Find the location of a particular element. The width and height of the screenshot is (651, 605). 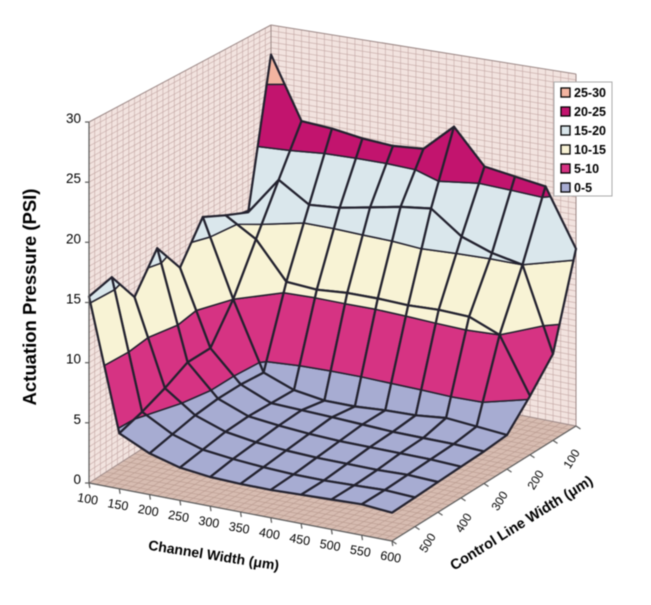

svg-text: 500 is located at coordinates (330, 545).